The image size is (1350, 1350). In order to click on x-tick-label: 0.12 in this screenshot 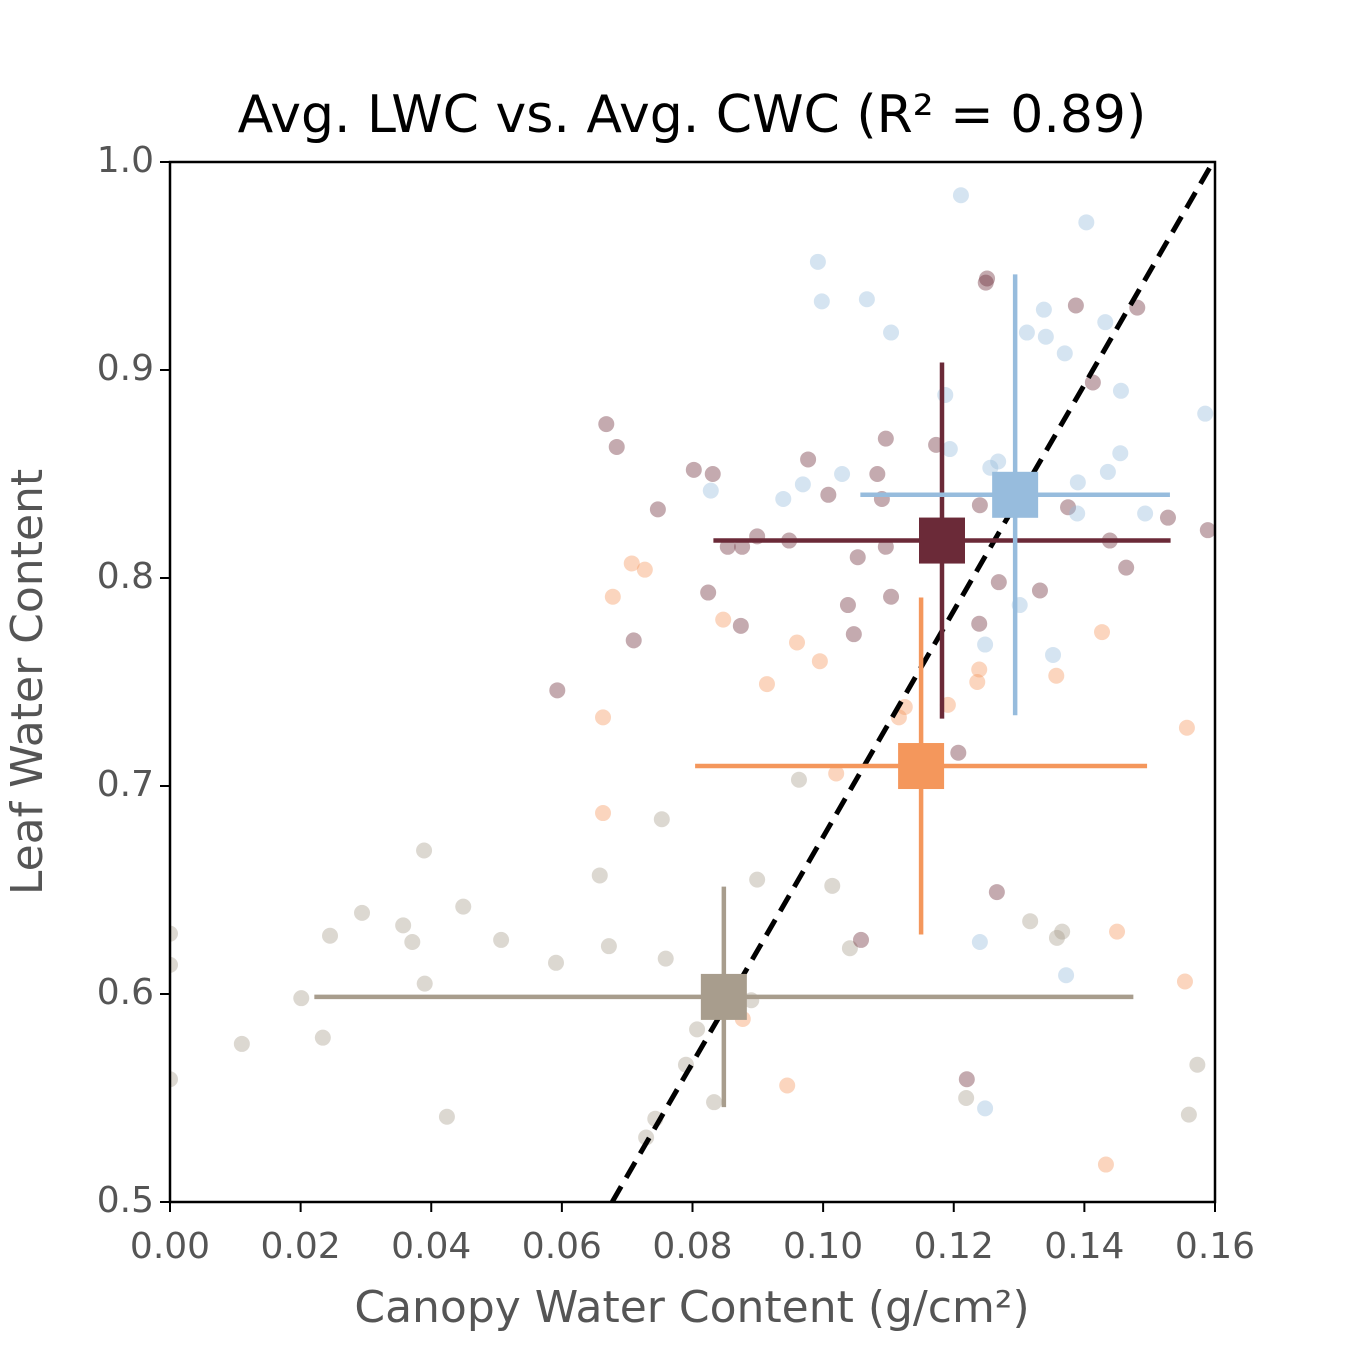, I will do `click(954, 1246)`.